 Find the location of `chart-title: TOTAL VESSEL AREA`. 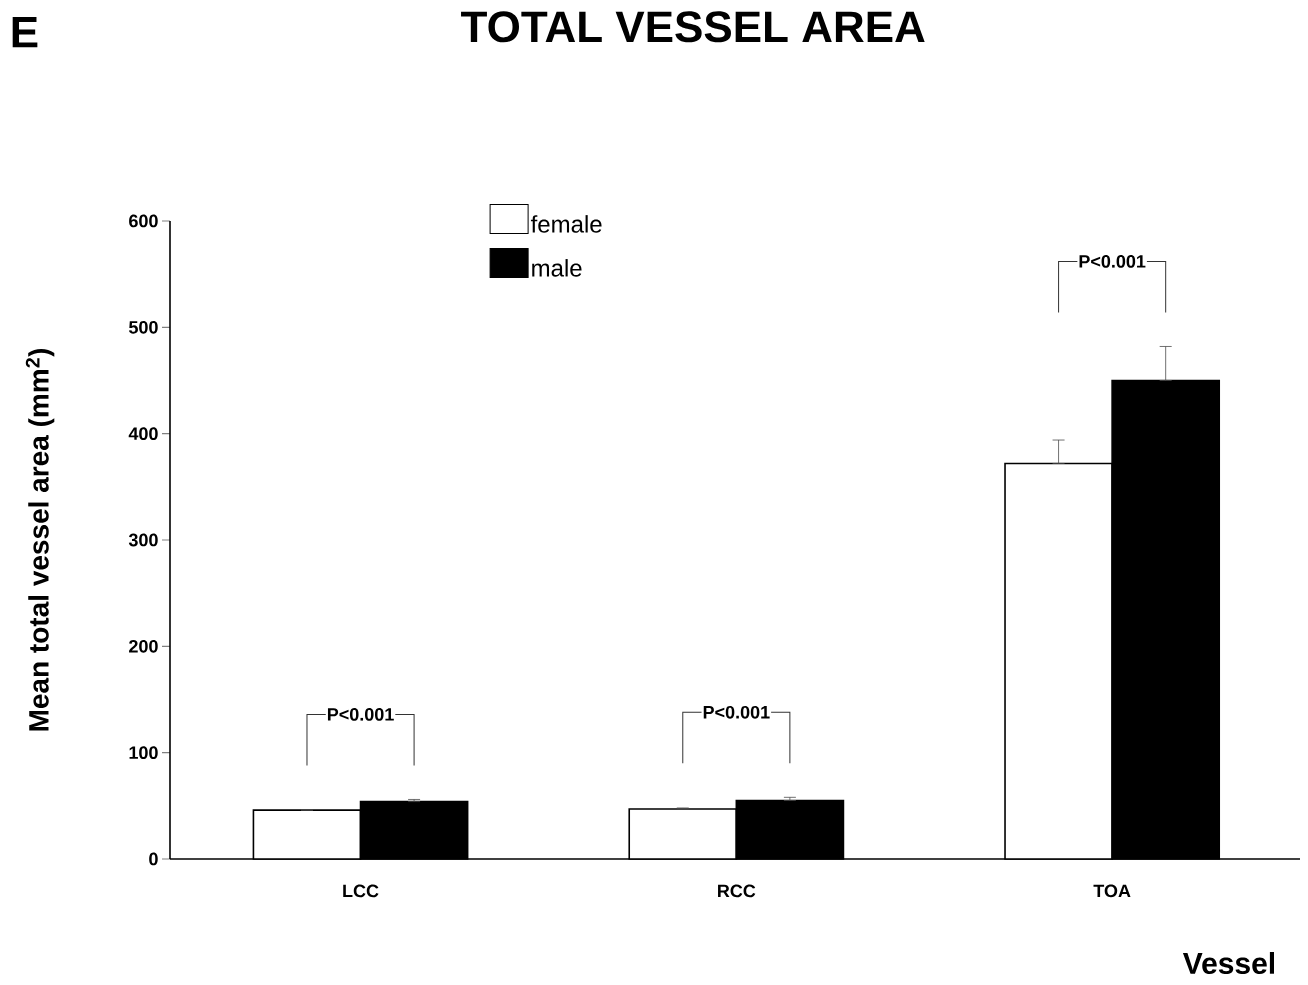

chart-title: TOTAL VESSEL AREA is located at coordinates (693, 27).